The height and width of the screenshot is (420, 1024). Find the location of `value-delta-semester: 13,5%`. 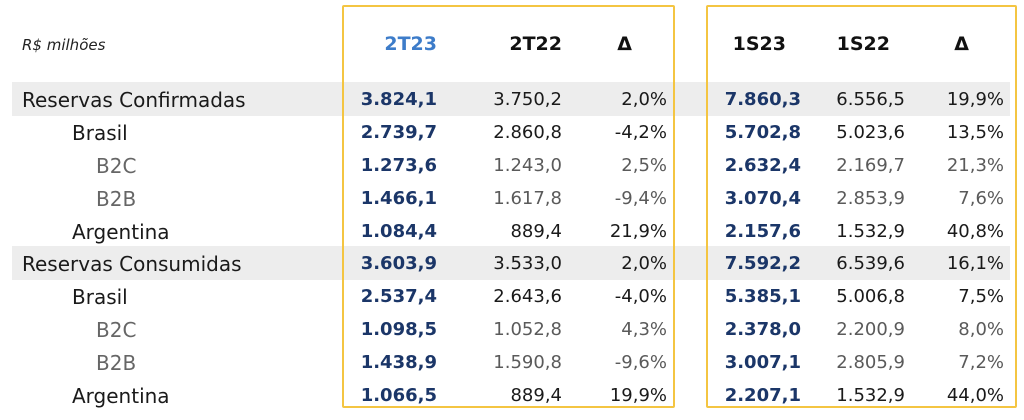

value-delta-semester: 13,5% is located at coordinates (975, 132).